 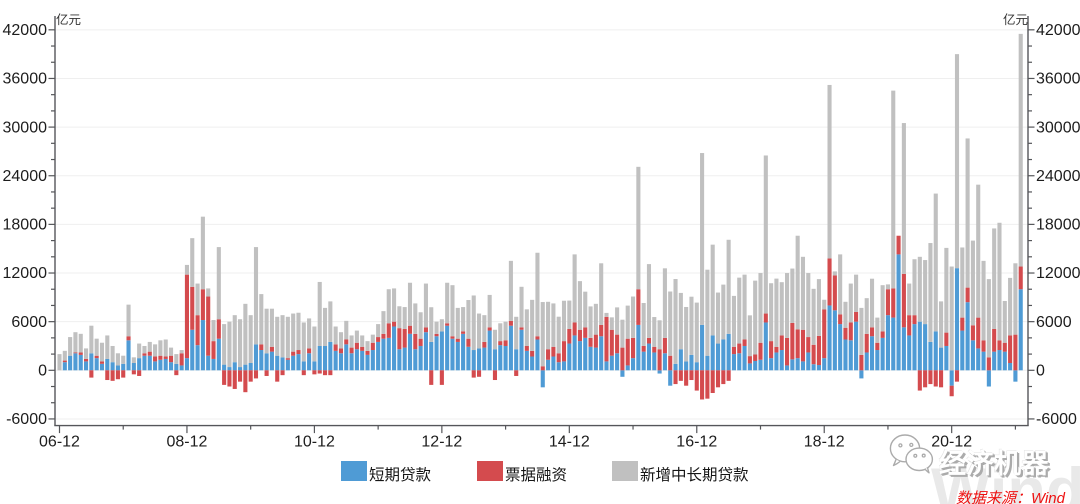 I want to click on svg-text: 16-12, so click(x=696, y=442).